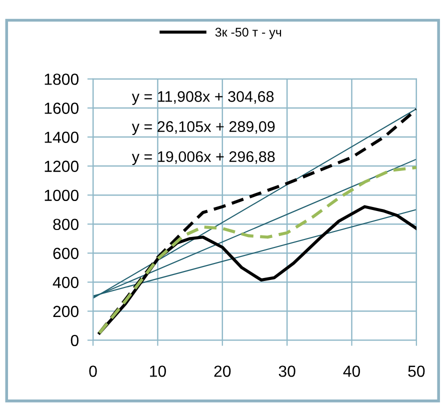 The height and width of the screenshot is (405, 443). Describe the element at coordinates (66, 224) in the screenshot. I see `y-tick-label: 800` at that location.